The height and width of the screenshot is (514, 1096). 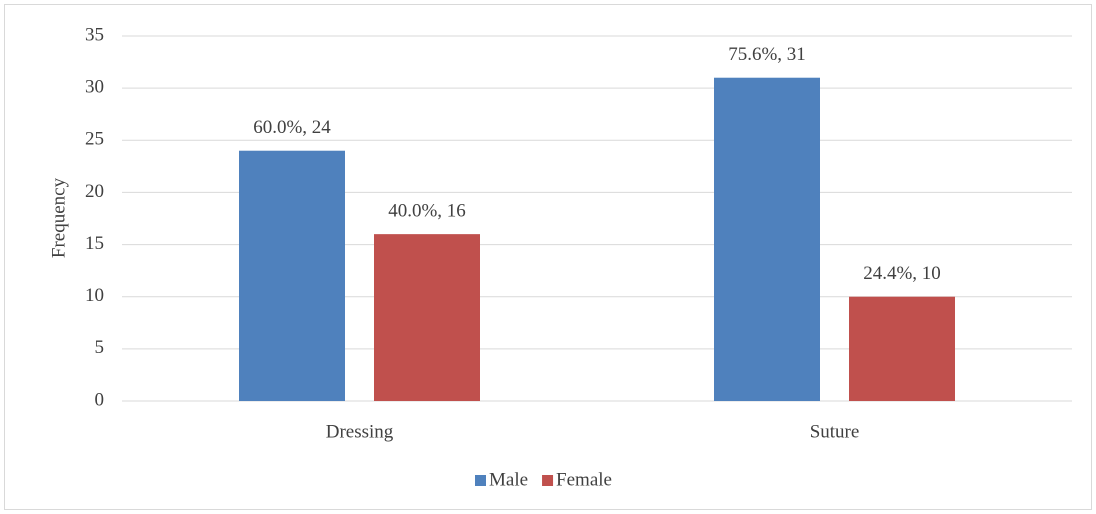 What do you see at coordinates (427, 211) in the screenshot?
I see `data-label: 40.0%, 16` at bounding box center [427, 211].